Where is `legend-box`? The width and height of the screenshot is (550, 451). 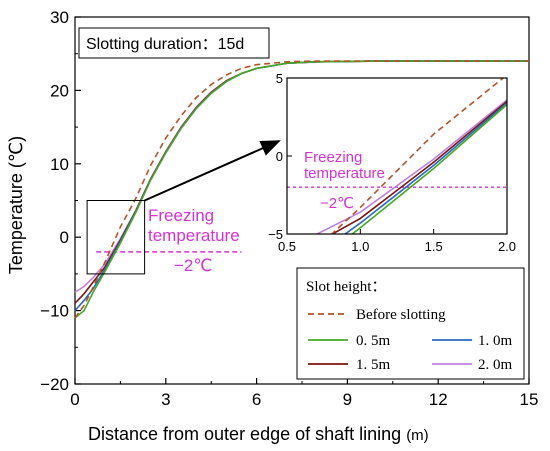
legend-box is located at coordinates (410, 323).